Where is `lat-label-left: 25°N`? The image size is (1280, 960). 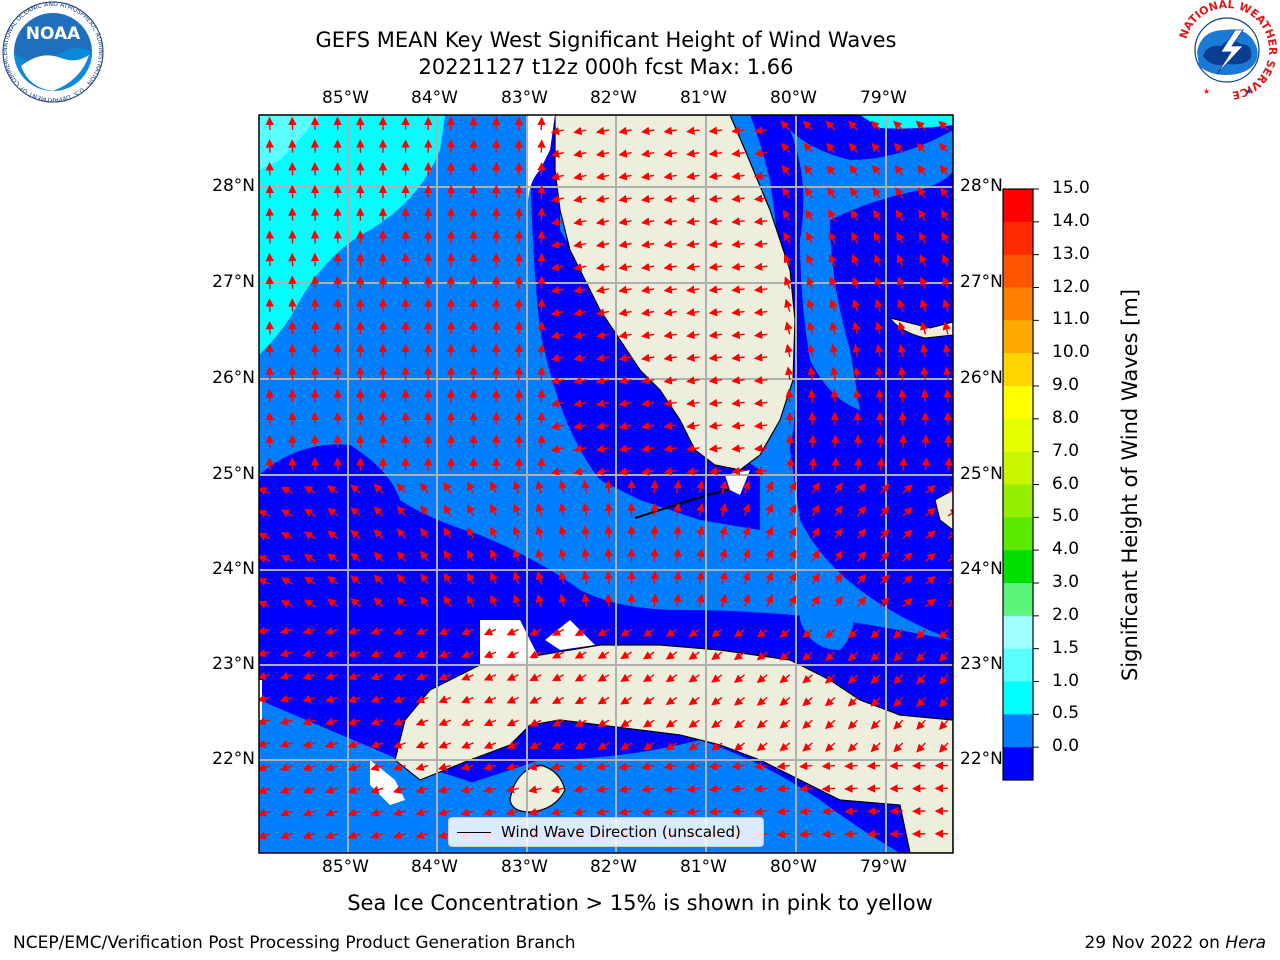 lat-label-left: 25°N is located at coordinates (233, 474).